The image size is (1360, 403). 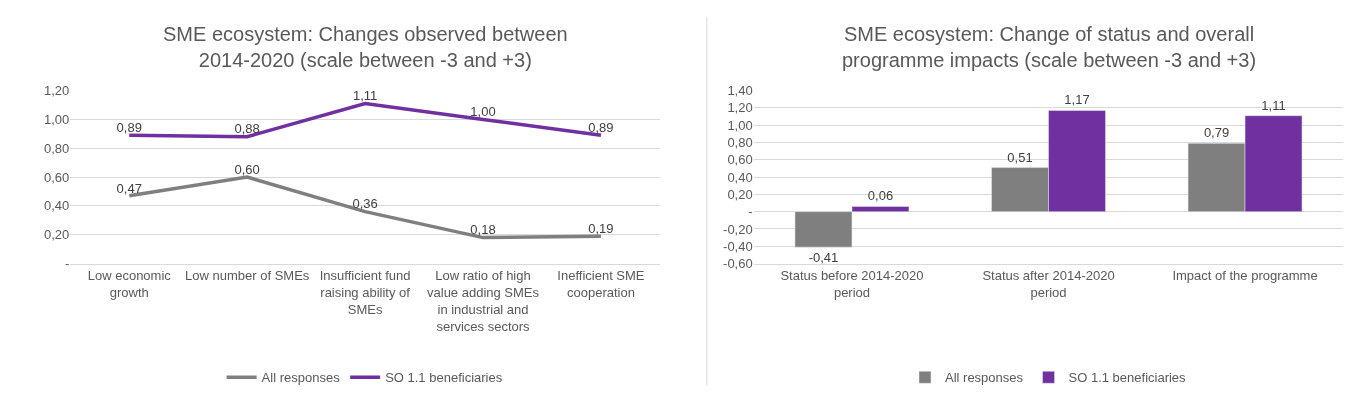 I want to click on data-label: 0,60, so click(x=247, y=169).